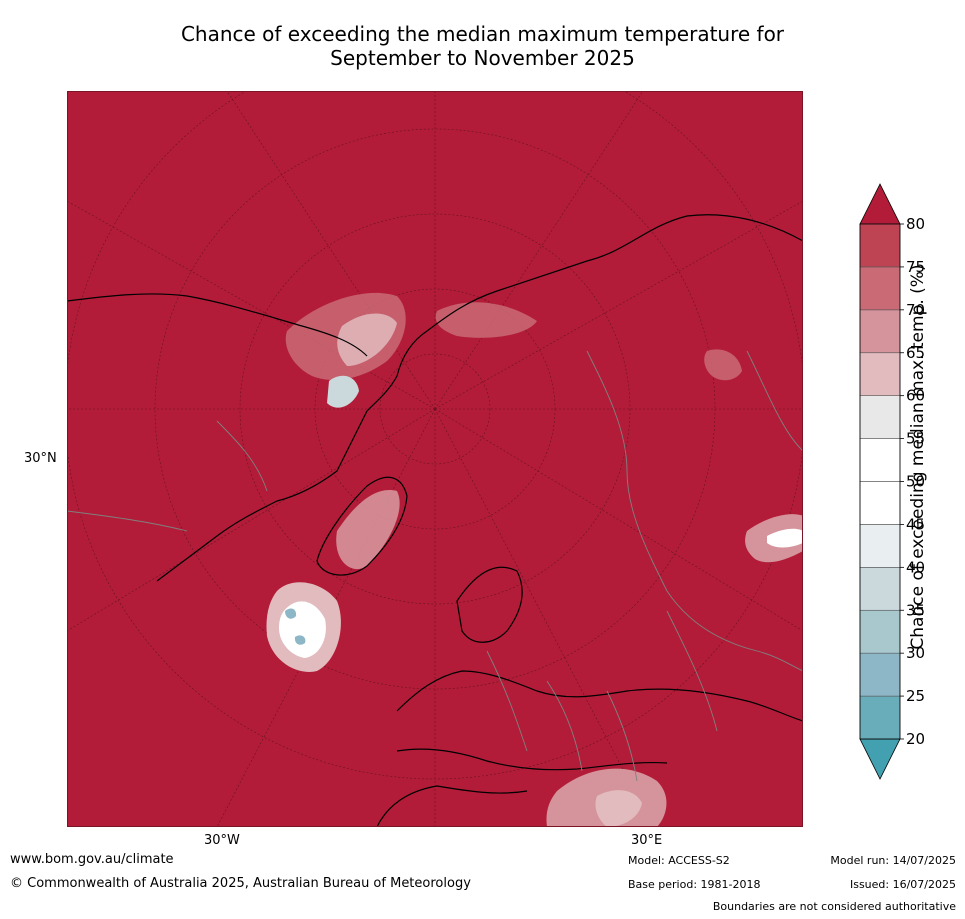 The width and height of the screenshot is (965, 919). What do you see at coordinates (222, 840) in the screenshot?
I see `lon-label-30w: 30°W` at bounding box center [222, 840].